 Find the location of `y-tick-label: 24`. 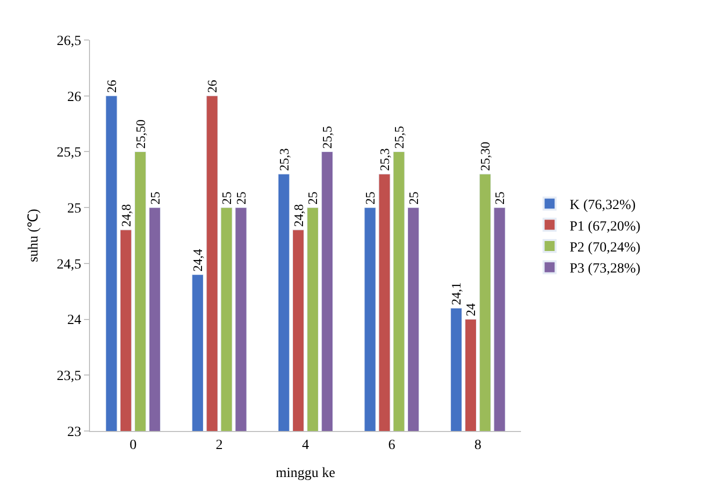

y-tick-label: 24 is located at coordinates (74, 320).